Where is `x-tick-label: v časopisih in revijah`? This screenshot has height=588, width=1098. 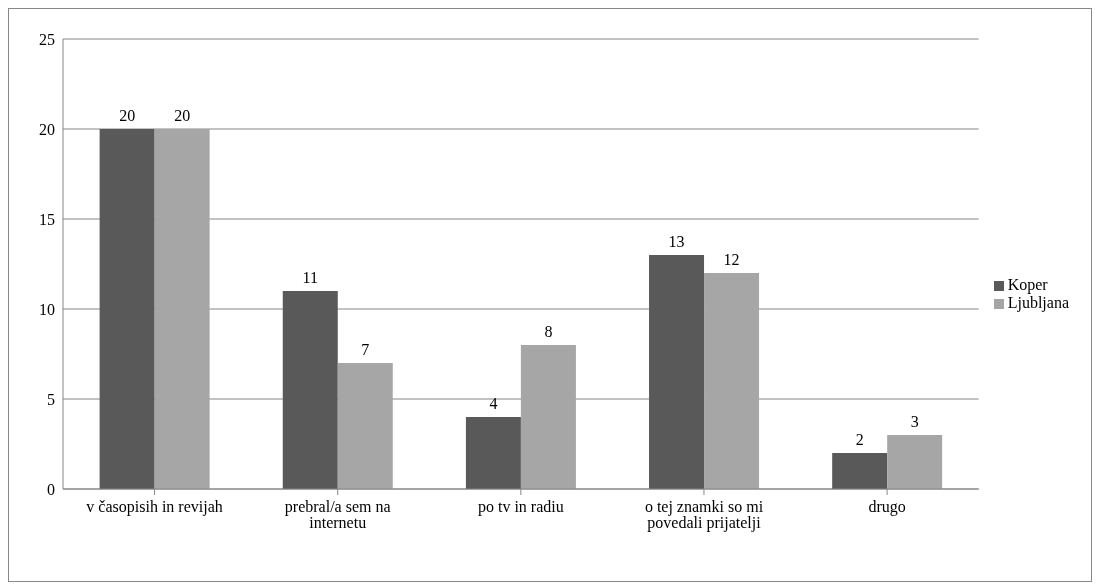 x-tick-label: v časopisih in revijah is located at coordinates (154, 507).